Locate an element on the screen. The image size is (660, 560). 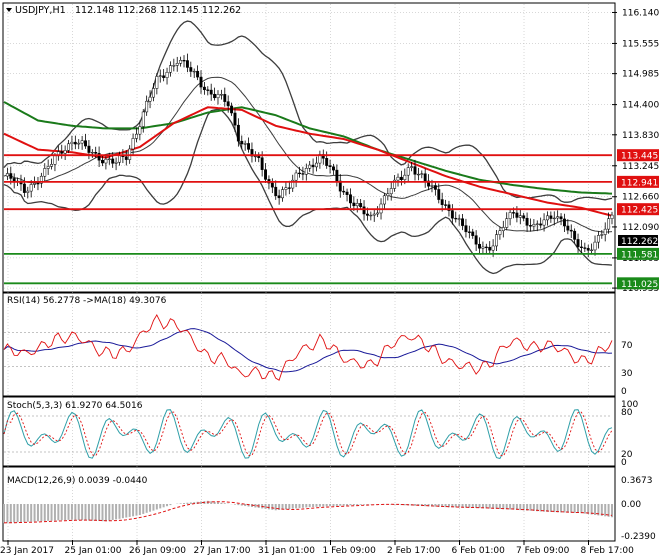
level-label-text: 111.025 is located at coordinates (639, 285).